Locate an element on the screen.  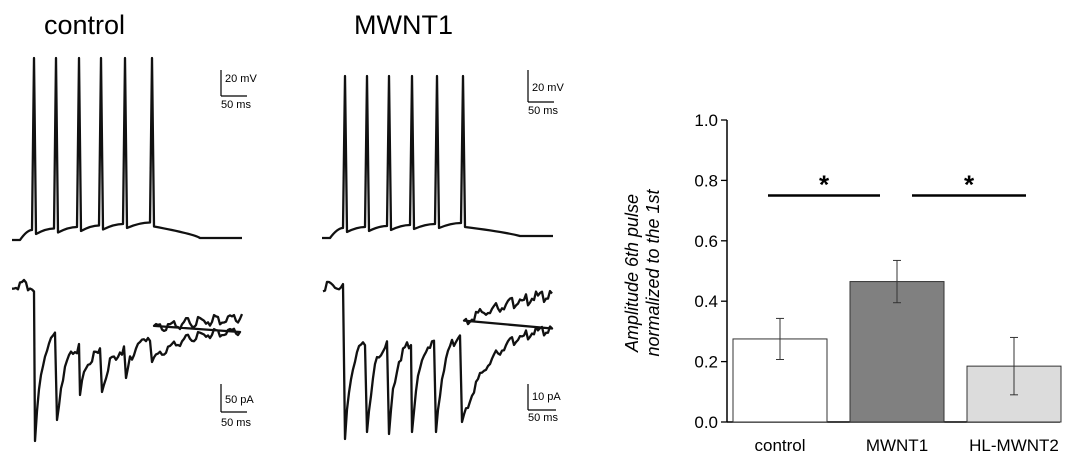
mwnt1-current-trace is located at coordinates (438, 360).